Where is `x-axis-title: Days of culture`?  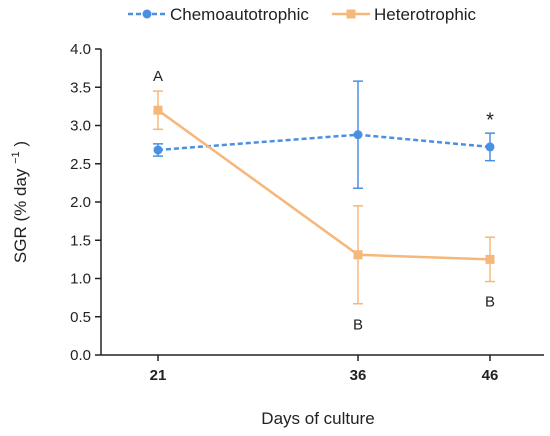 x-axis-title: Days of culture is located at coordinates (317, 418).